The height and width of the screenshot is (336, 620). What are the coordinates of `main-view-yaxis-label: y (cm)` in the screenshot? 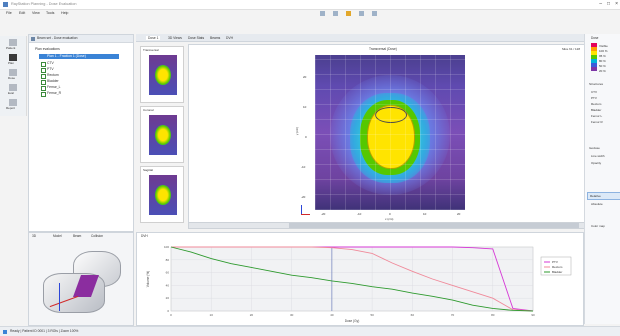 It's located at (297, 131).